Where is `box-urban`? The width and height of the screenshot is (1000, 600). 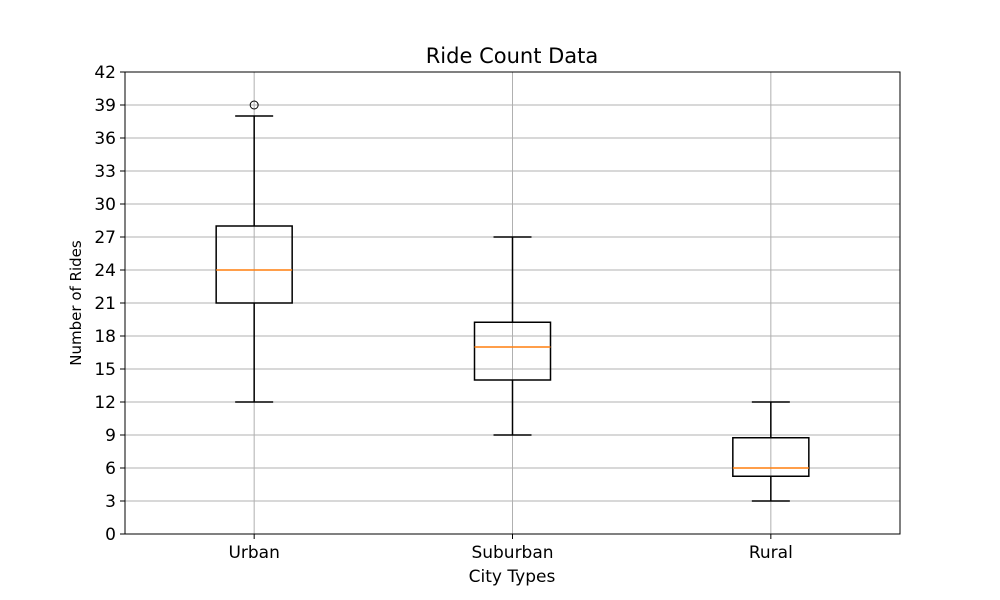 box-urban is located at coordinates (254, 251).